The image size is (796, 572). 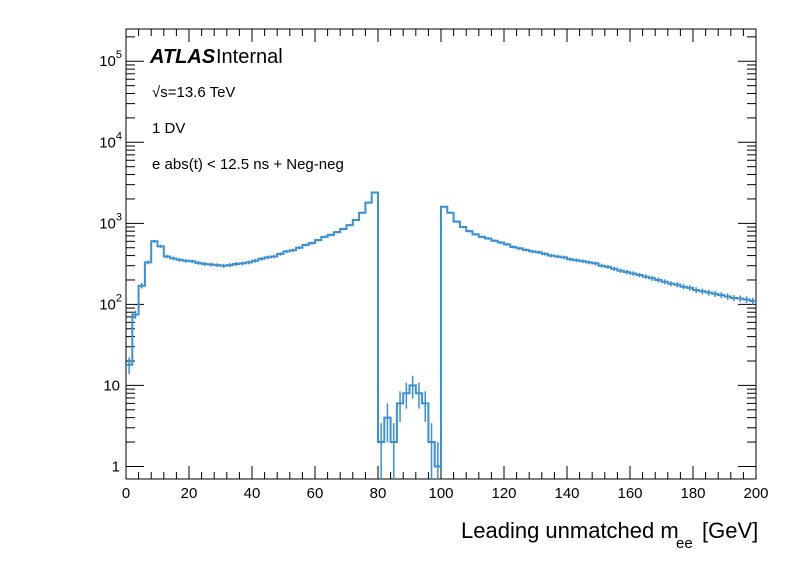 I want to click on y-tick-label: 10, so click(x=111, y=385).